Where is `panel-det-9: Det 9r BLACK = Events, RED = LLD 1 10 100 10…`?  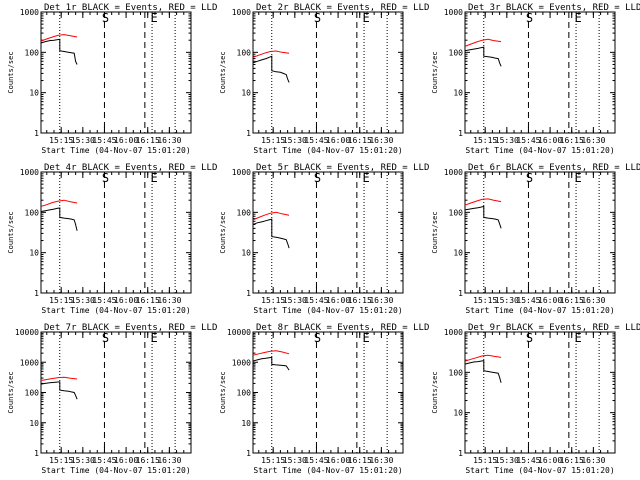 panel-det-9: Det 9r BLACK = Events, RED = LLD 1 10 100 10… is located at coordinates (535, 399).